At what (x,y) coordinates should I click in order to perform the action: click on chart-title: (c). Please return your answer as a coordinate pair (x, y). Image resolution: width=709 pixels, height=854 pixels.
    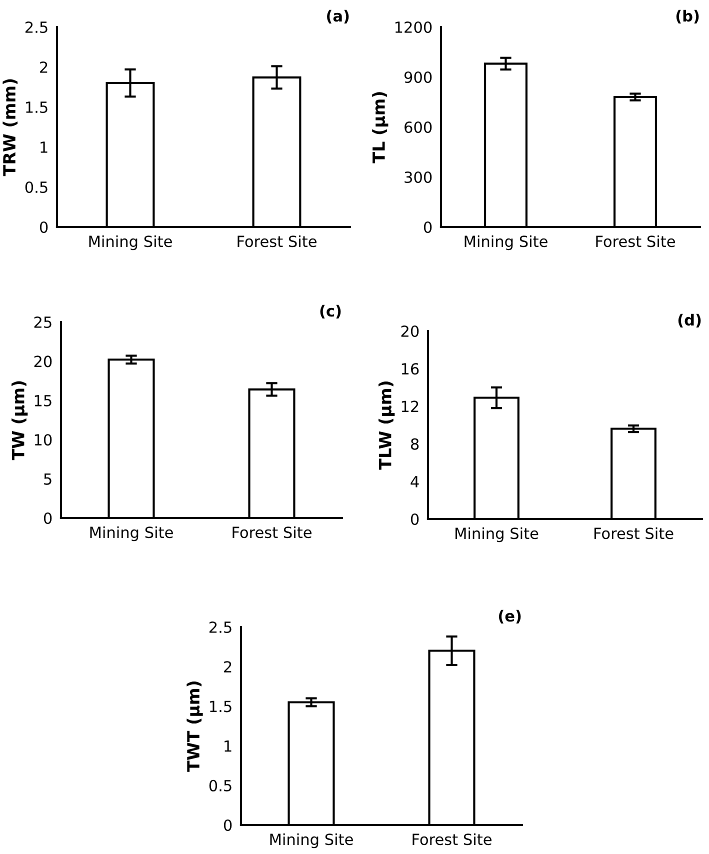
    Looking at the image, I should click on (330, 311).